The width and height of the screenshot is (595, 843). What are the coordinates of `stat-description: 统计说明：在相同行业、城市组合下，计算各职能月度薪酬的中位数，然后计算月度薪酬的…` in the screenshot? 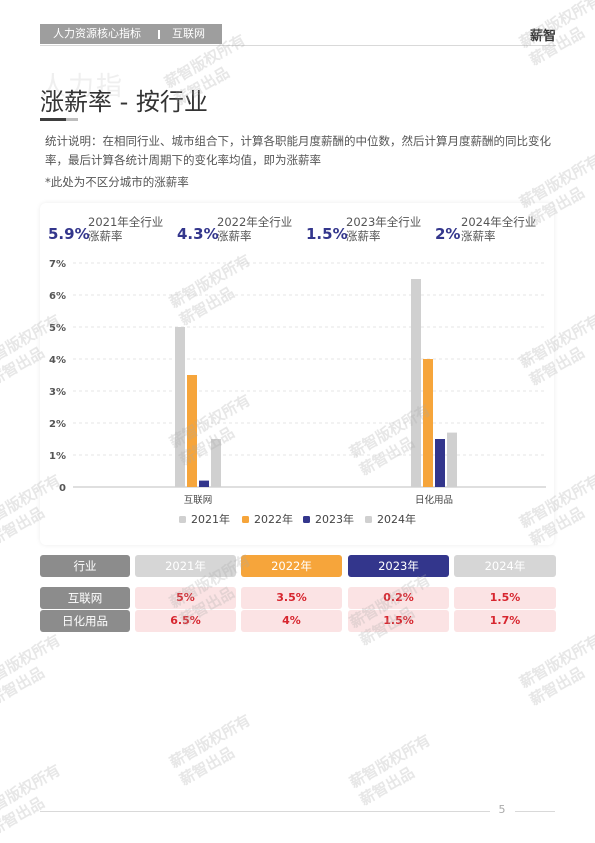 It's located at (298, 150).